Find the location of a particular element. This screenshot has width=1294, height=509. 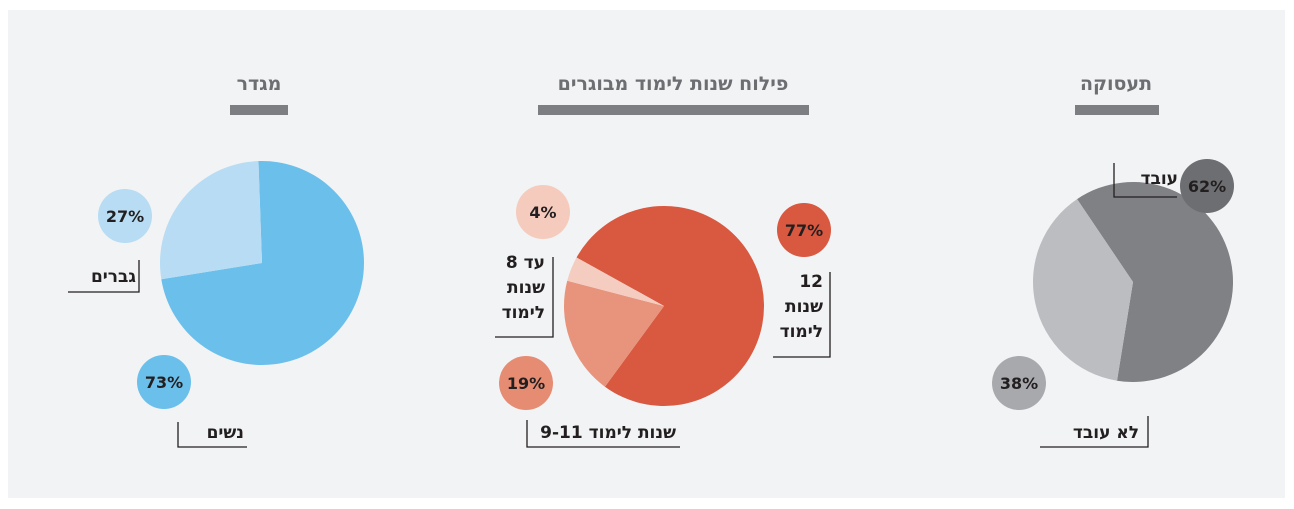

gender-slice-women is located at coordinates (262, 262).